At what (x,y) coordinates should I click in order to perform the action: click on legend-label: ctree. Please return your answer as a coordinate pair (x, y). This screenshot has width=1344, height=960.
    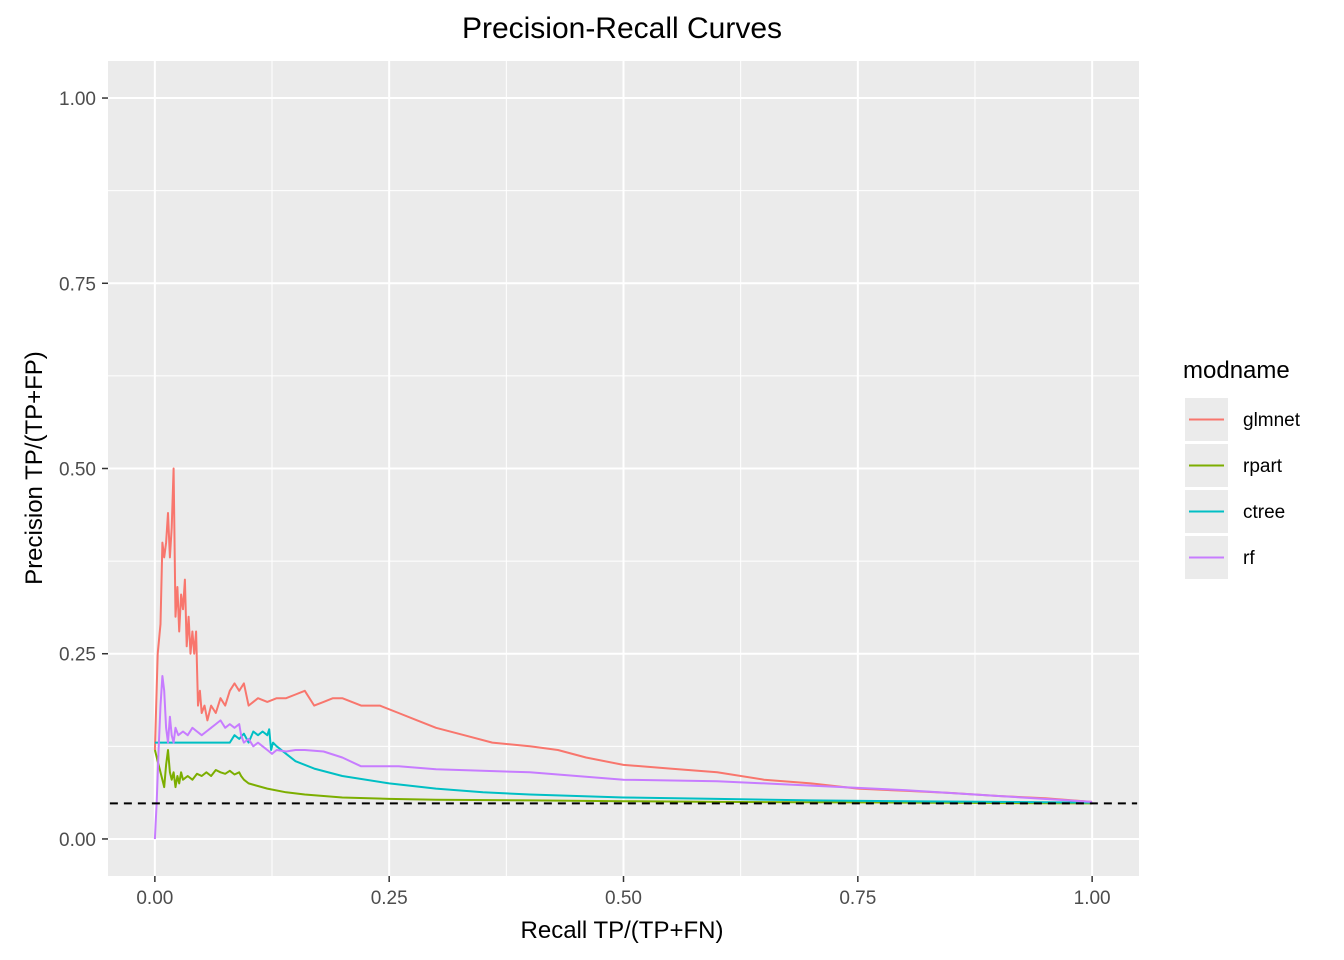
    Looking at the image, I should click on (1264, 512).